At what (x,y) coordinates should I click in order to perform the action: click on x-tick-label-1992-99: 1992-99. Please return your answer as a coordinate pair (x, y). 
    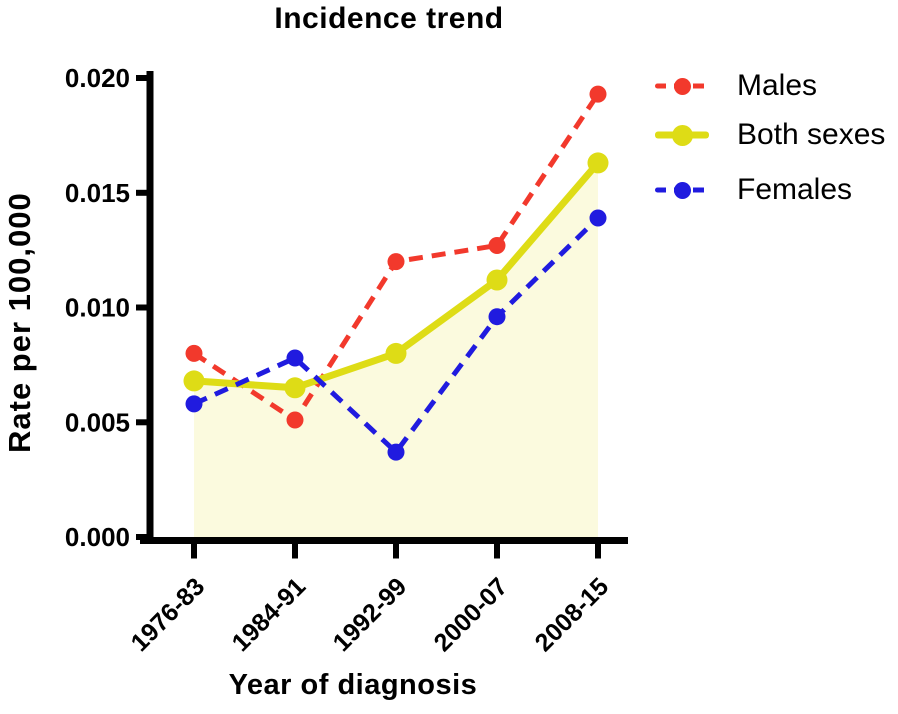
    Looking at the image, I should click on (370, 614).